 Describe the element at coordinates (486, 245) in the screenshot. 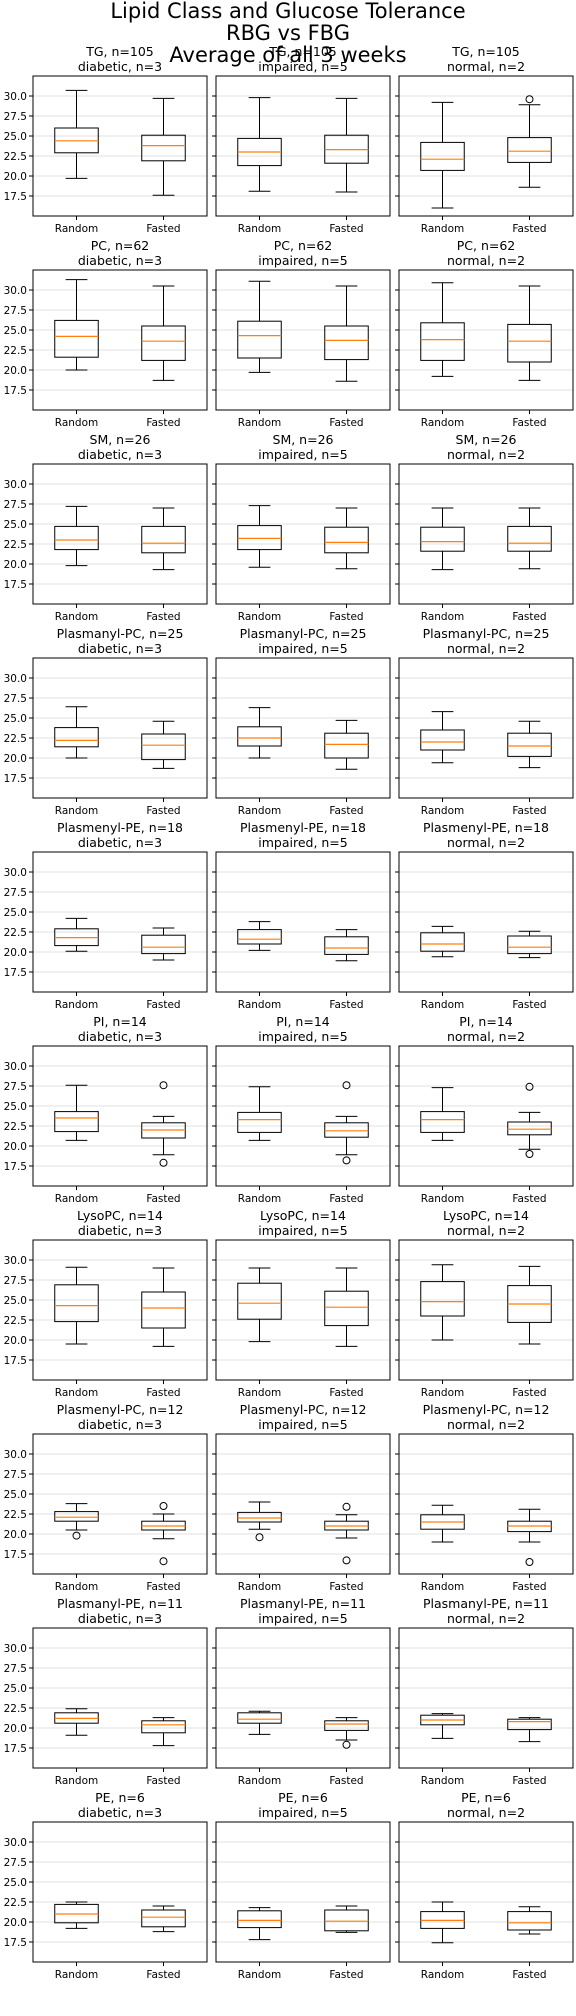

I see `panel-title-lipid: PC, n=62` at that location.